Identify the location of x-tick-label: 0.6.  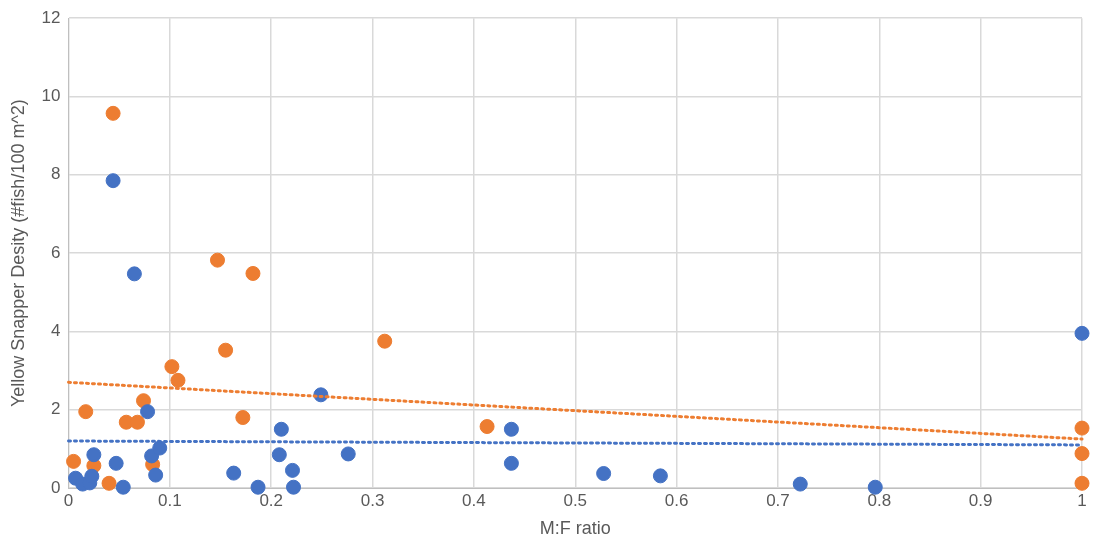
(676, 500).